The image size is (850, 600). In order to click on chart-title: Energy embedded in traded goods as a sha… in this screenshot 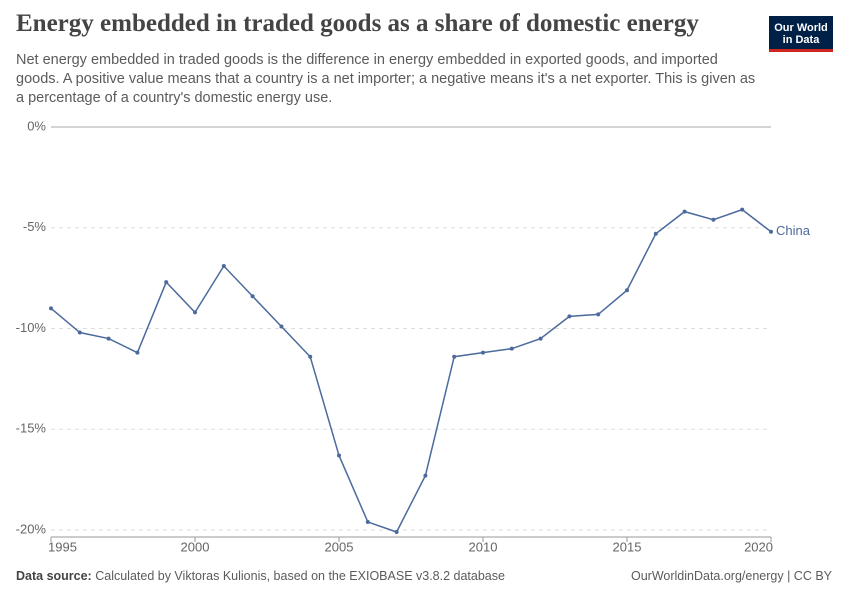, I will do `click(357, 23)`.